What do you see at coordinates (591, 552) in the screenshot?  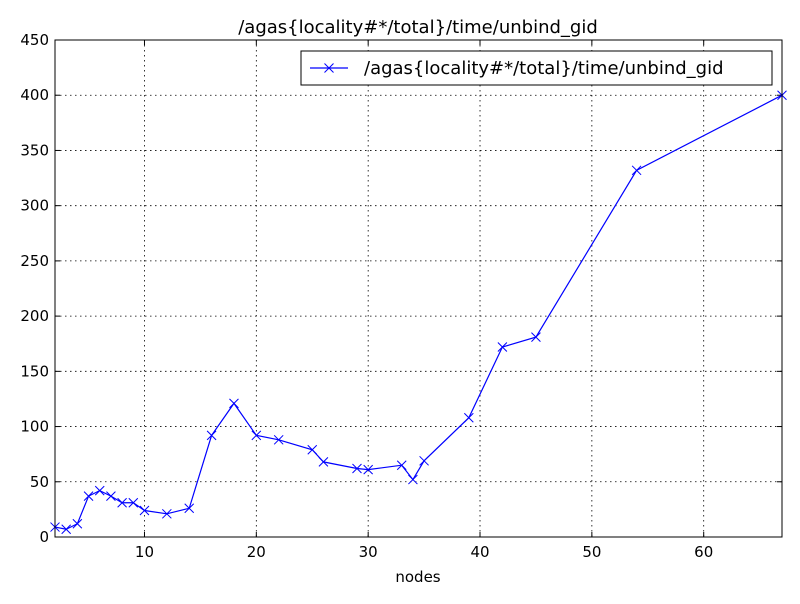 I see `x-tick-label: 50` at bounding box center [591, 552].